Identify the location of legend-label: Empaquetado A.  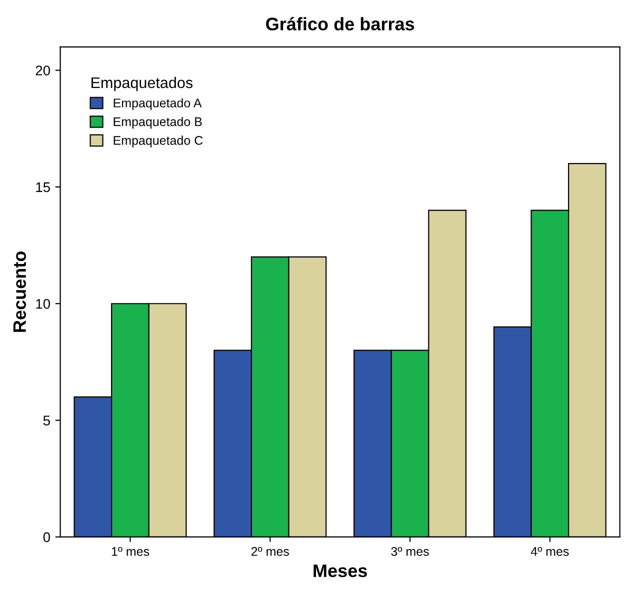
(158, 104).